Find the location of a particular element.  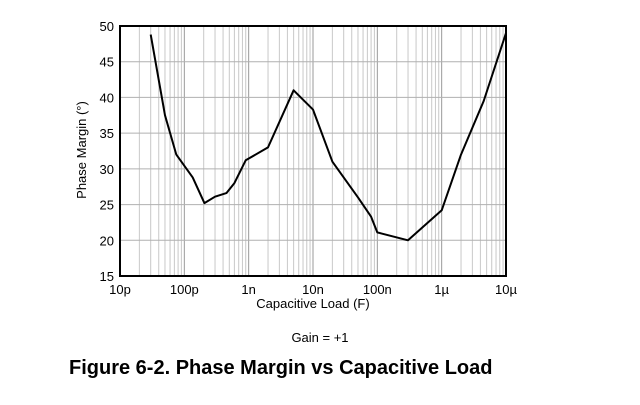

y-tick-label: 45 is located at coordinates (107, 62).